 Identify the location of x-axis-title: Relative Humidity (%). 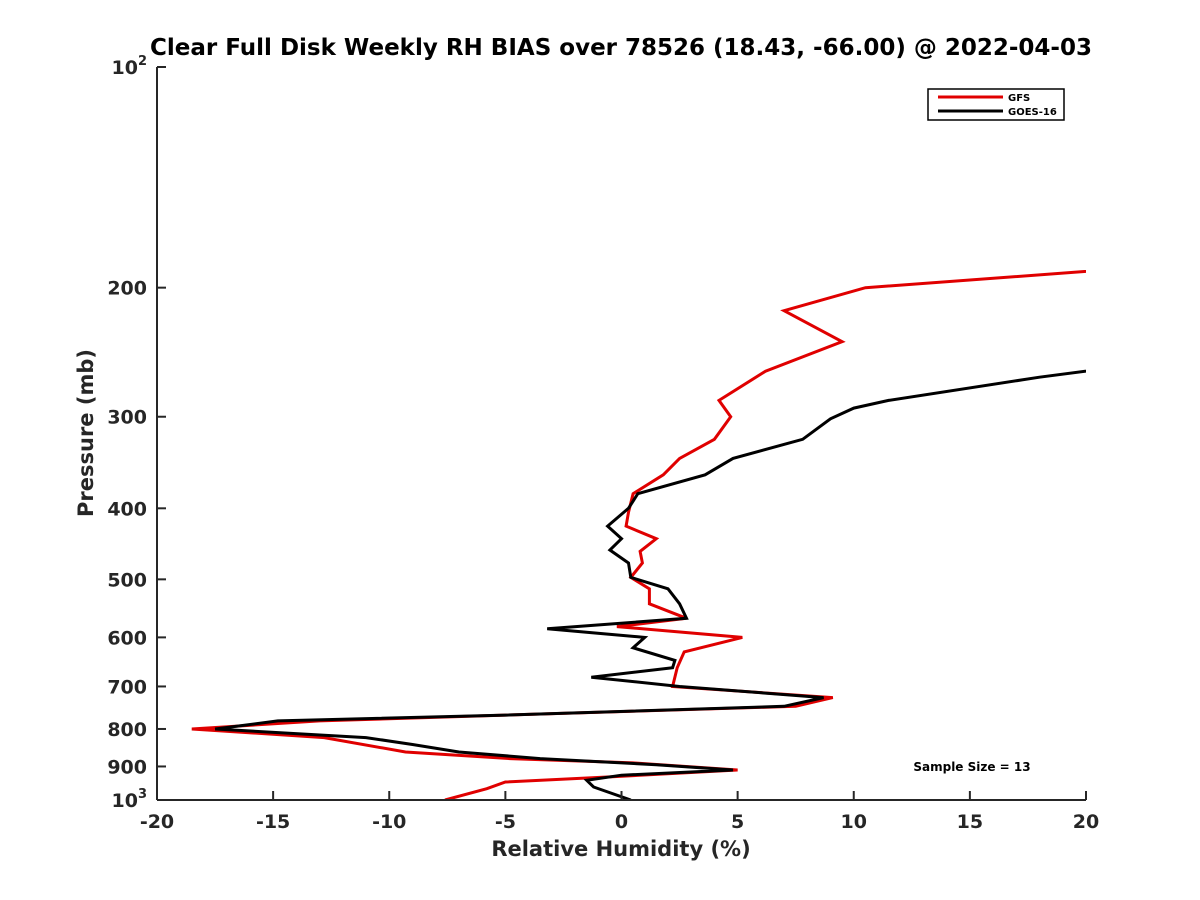
(620, 849).